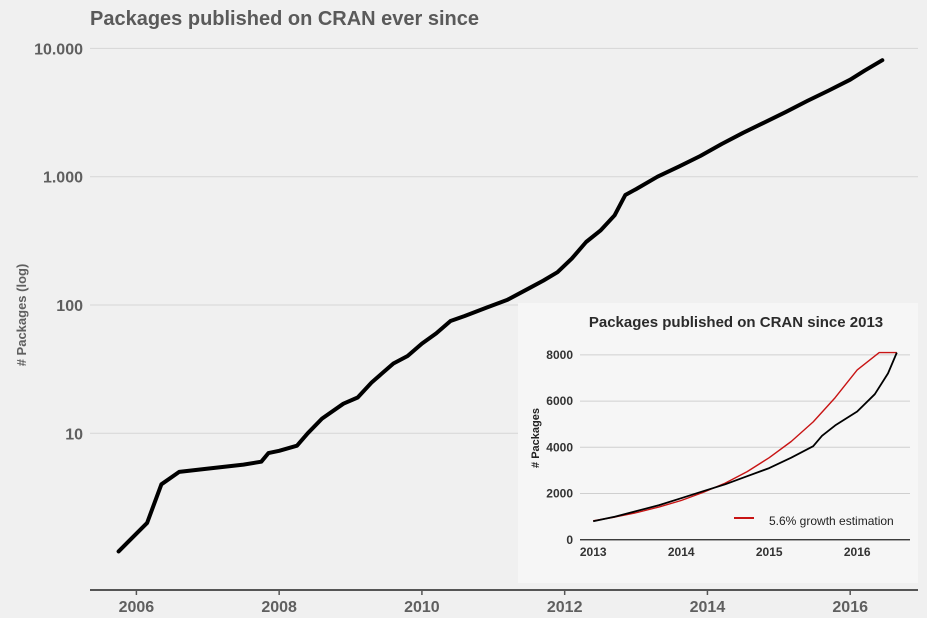  Describe the element at coordinates (593, 552) in the screenshot. I see `inset-x-tick-label-2013: 2013` at that location.